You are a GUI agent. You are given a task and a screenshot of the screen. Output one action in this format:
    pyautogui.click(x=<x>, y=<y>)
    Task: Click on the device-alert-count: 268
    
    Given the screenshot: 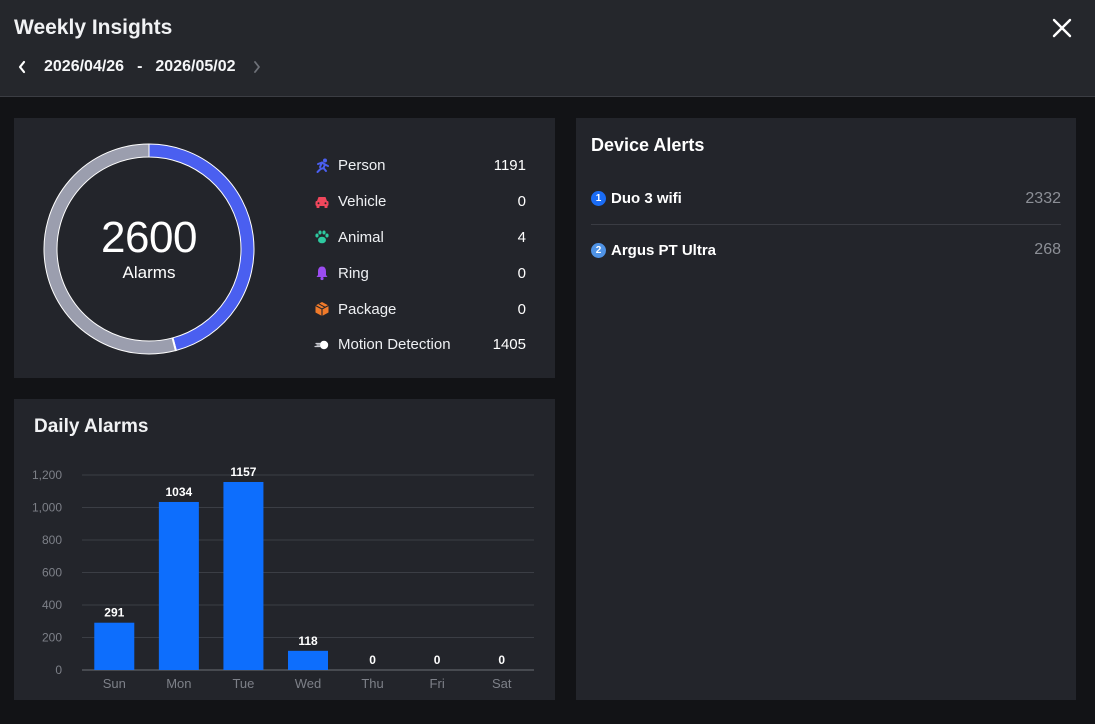 What is the action you would take?
    pyautogui.click(x=1047, y=249)
    